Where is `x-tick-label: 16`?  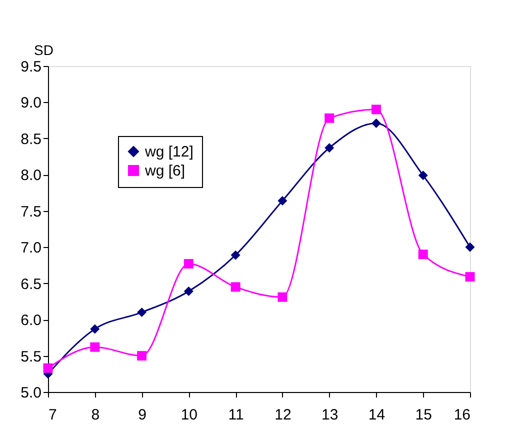 x-tick-label: 16 is located at coordinates (462, 415).